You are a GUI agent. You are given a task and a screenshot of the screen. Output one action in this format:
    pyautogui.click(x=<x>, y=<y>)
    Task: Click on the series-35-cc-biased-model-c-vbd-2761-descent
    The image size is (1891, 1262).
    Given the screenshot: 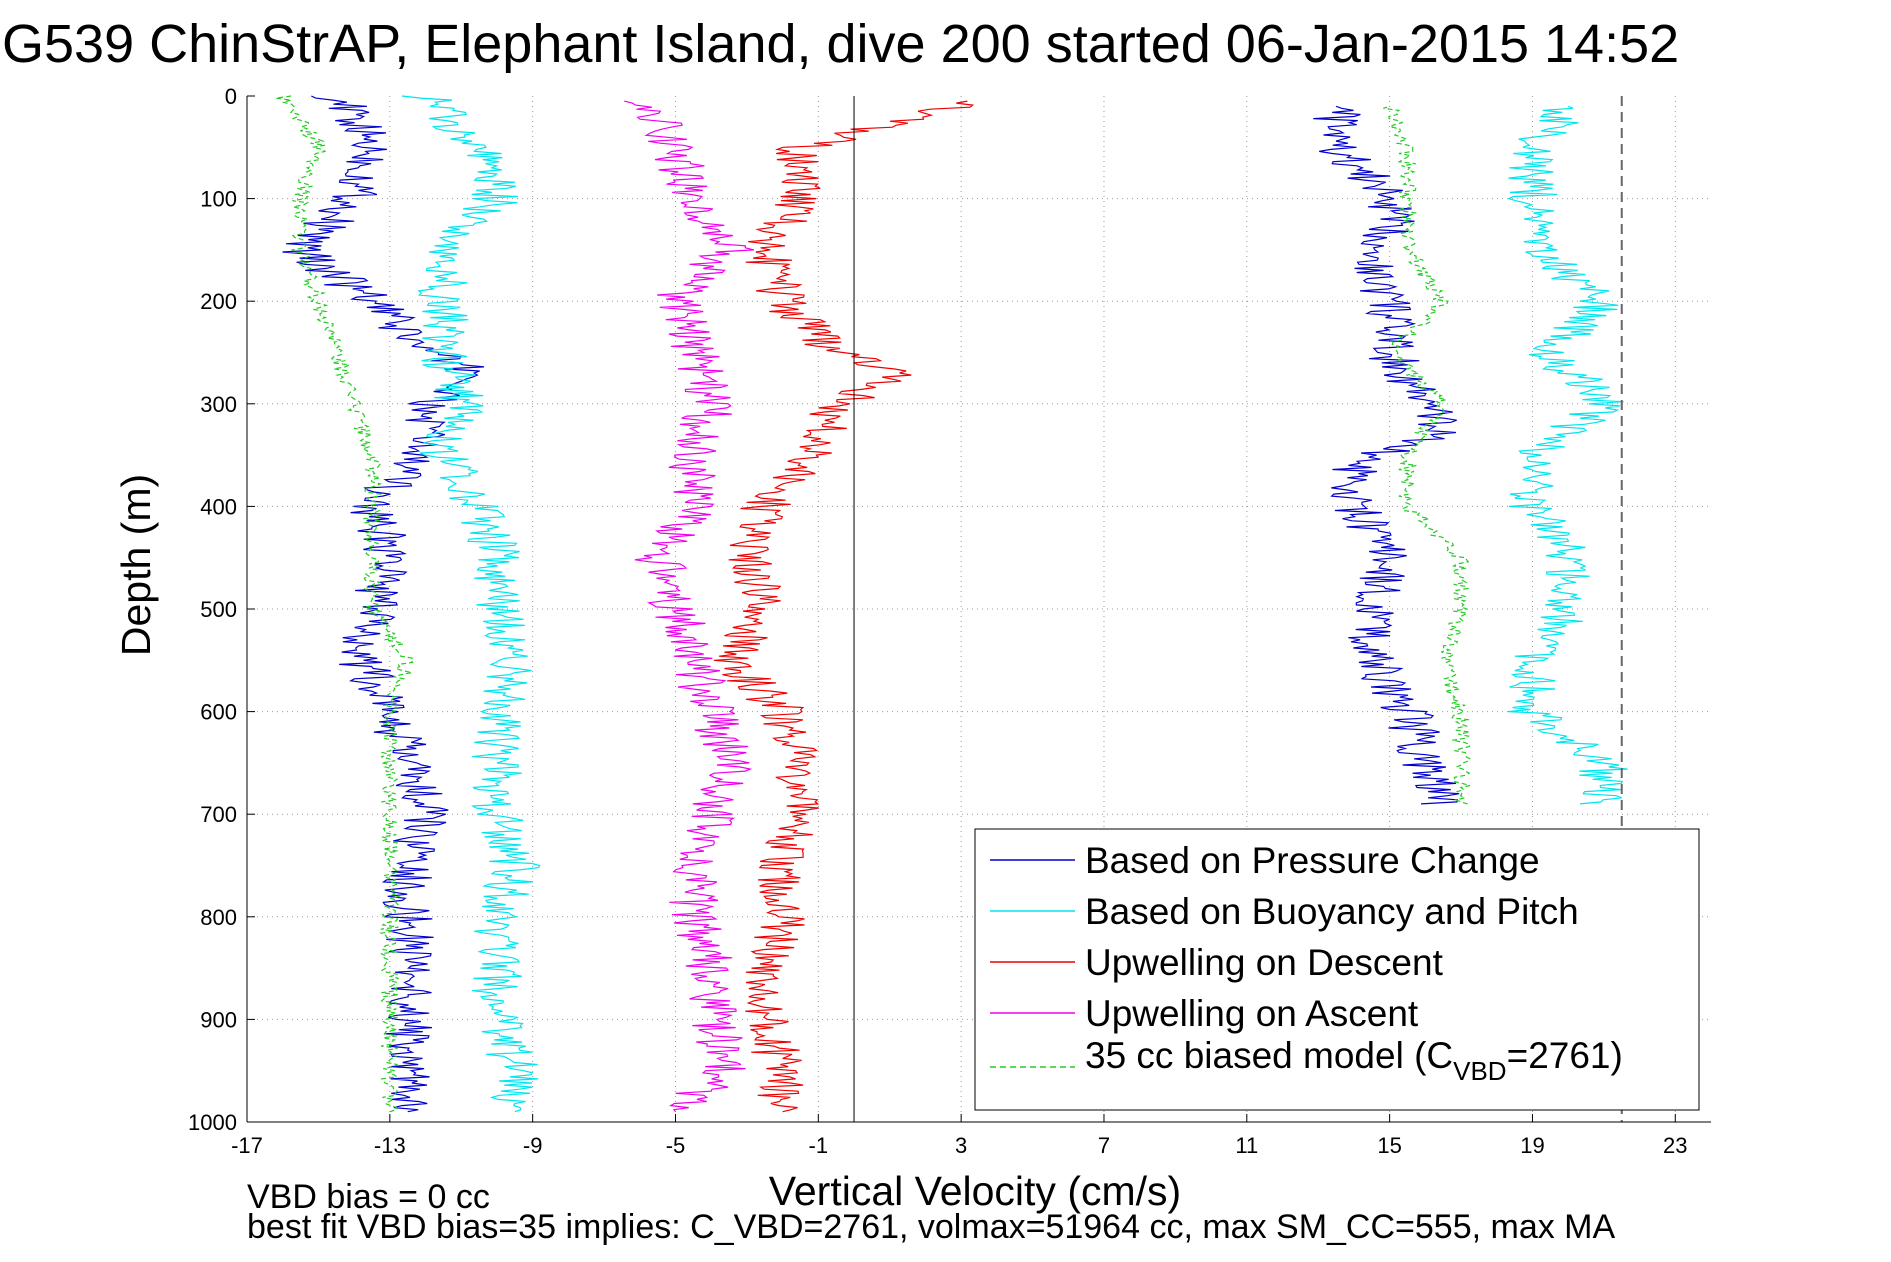 What is the action you would take?
    pyautogui.click(x=344, y=604)
    